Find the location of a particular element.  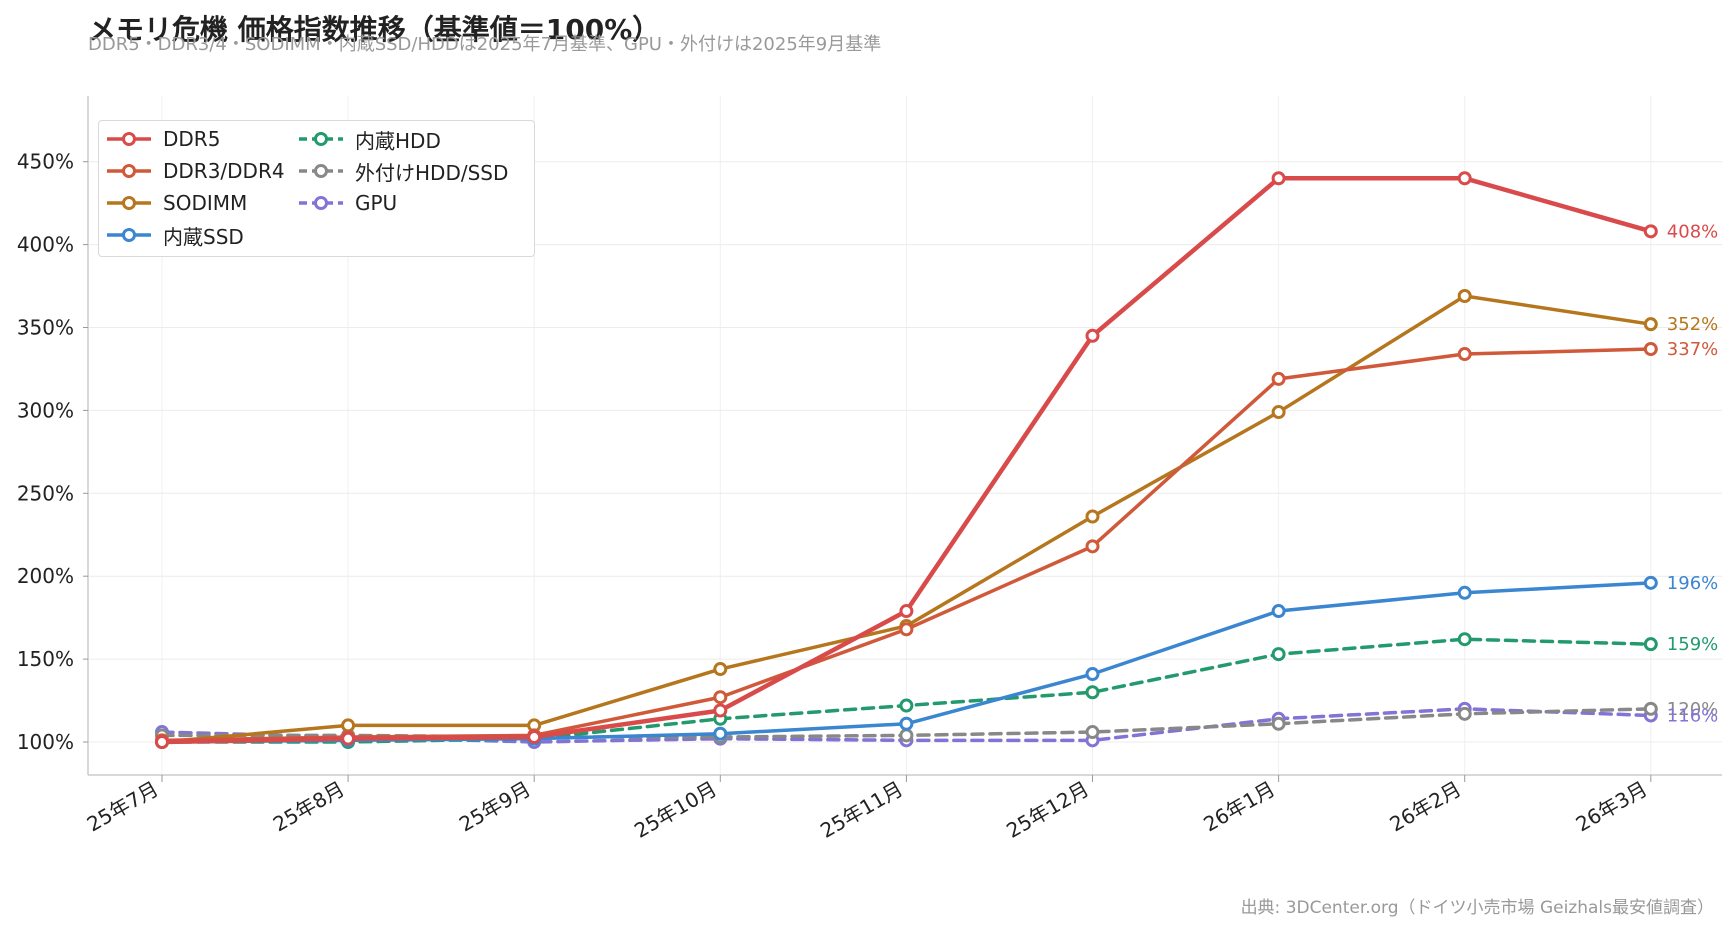

y-tick-label: 300% is located at coordinates (45, 410).